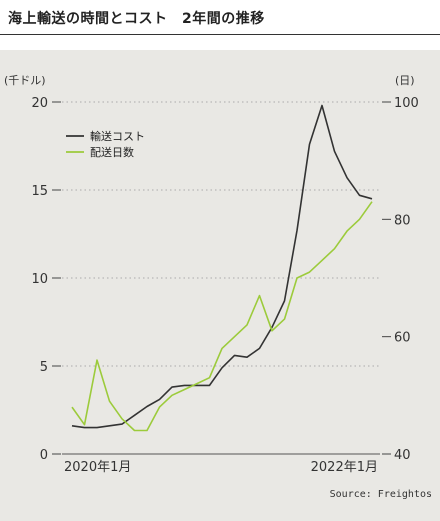 The image size is (440, 521). What do you see at coordinates (136, 19) in the screenshot?
I see `page-title: 海上輸送の時間とコスト 2年間の推移` at bounding box center [136, 19].